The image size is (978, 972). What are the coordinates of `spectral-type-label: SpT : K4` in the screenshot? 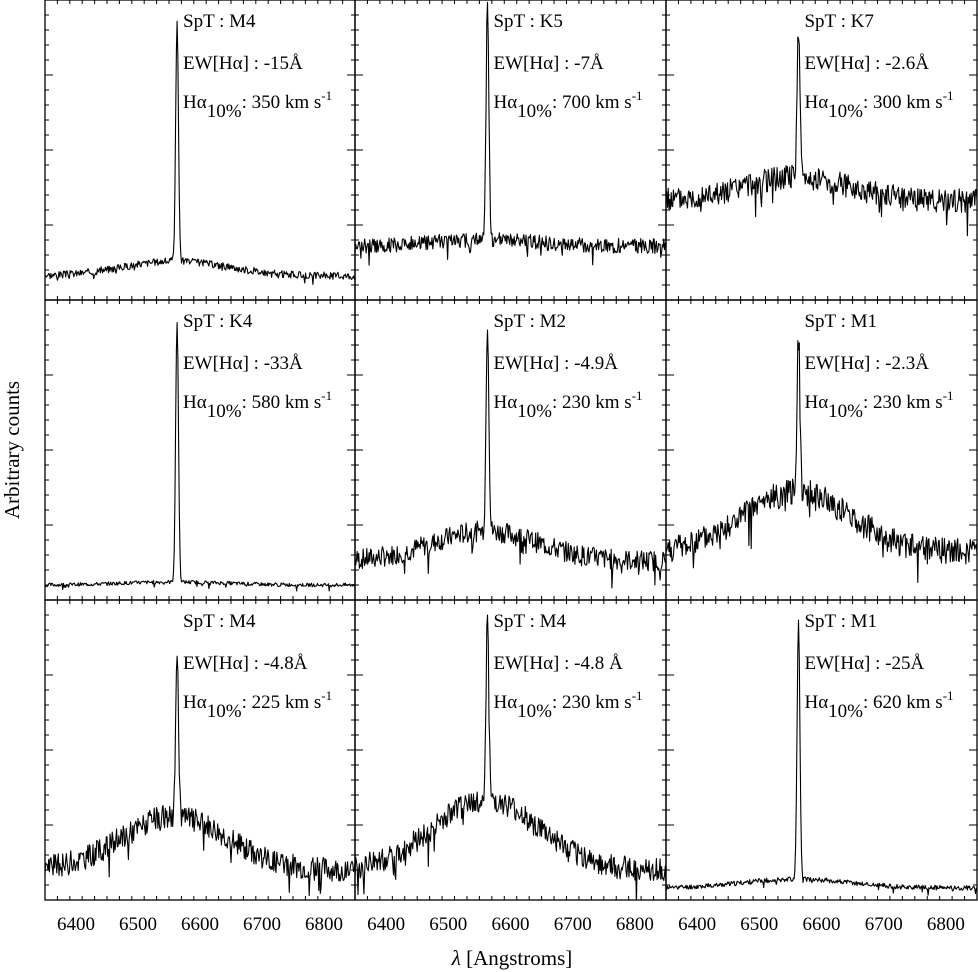 It's located at (218, 321).